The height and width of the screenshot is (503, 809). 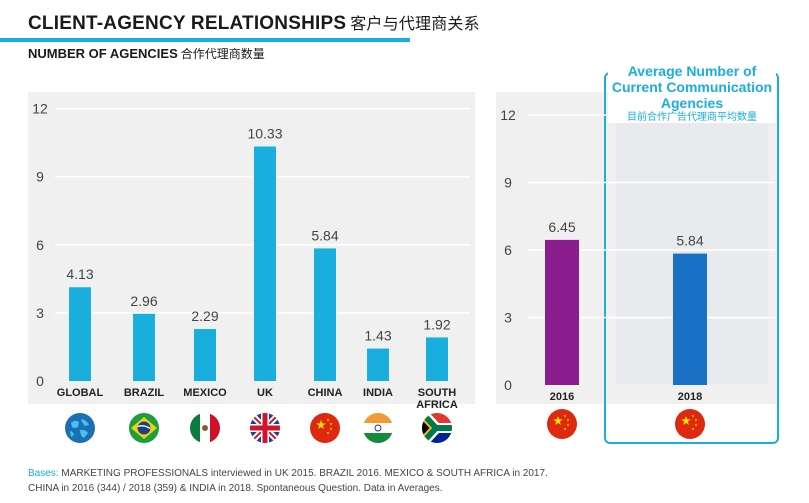 I want to click on left-chart-category-label: UK, so click(x=265, y=393).